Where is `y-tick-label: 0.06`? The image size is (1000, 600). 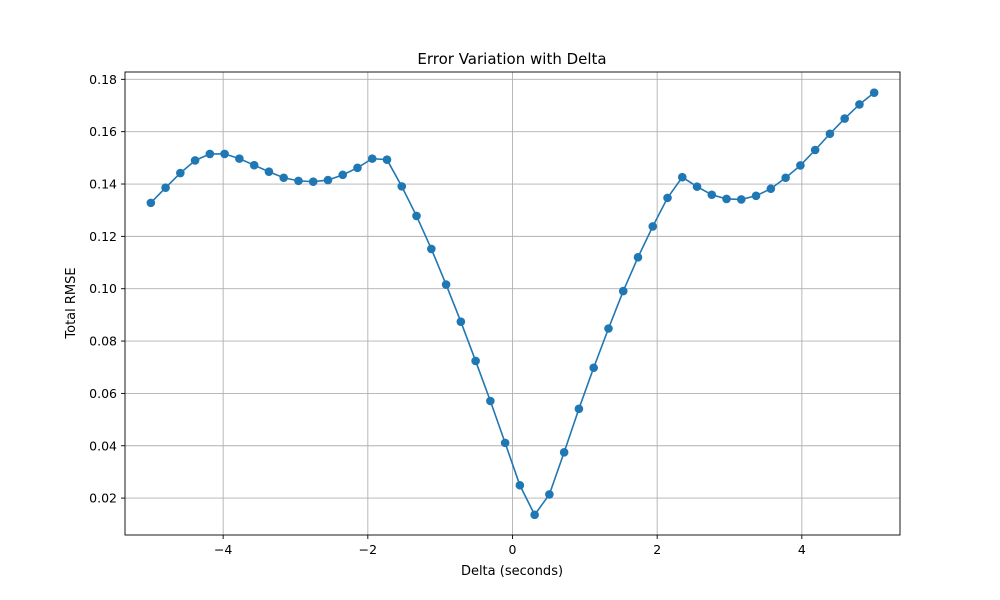
y-tick-label: 0.06 is located at coordinates (103, 393).